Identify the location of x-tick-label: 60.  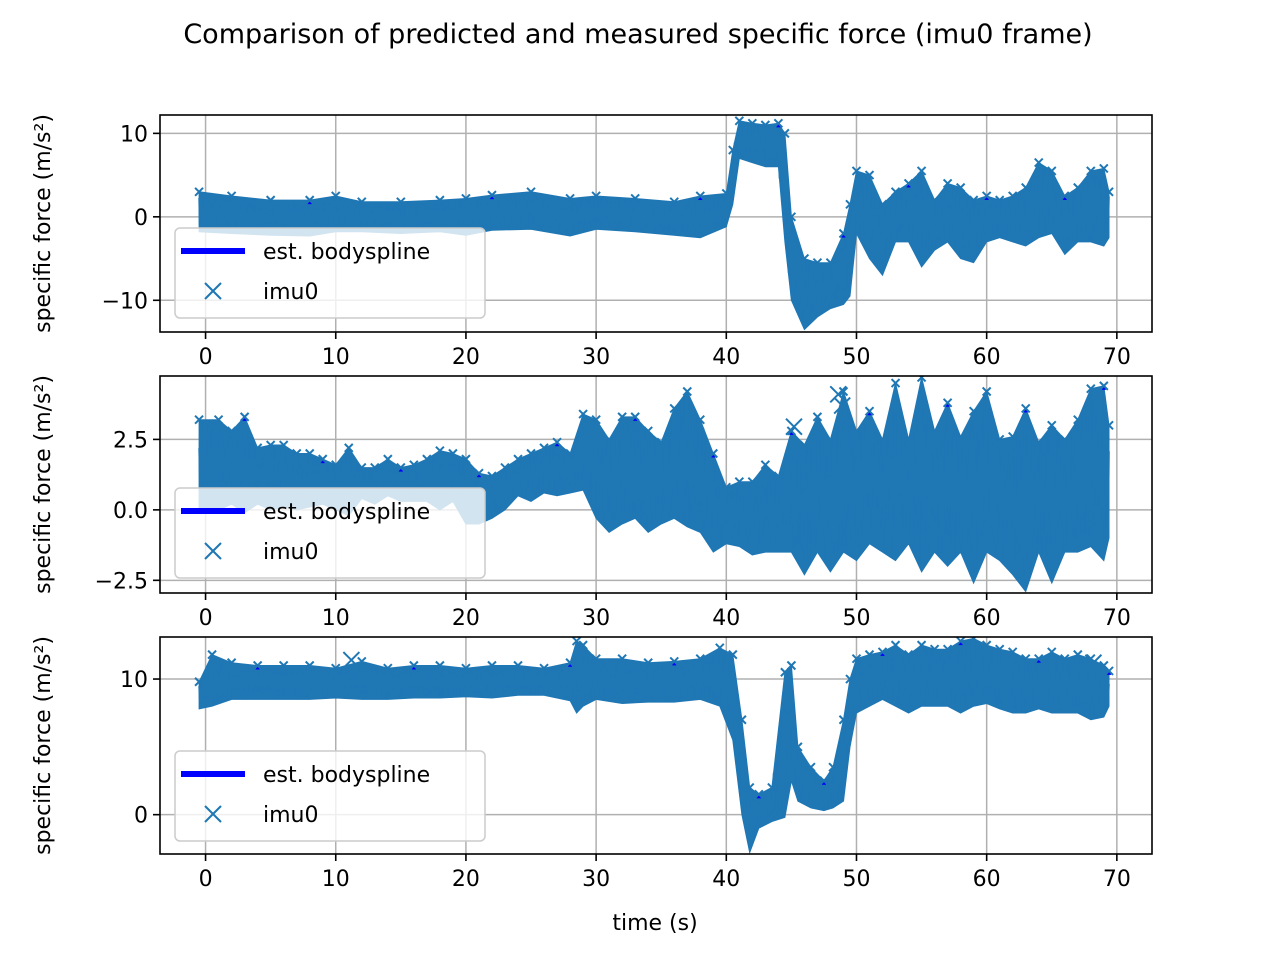
(987, 357).